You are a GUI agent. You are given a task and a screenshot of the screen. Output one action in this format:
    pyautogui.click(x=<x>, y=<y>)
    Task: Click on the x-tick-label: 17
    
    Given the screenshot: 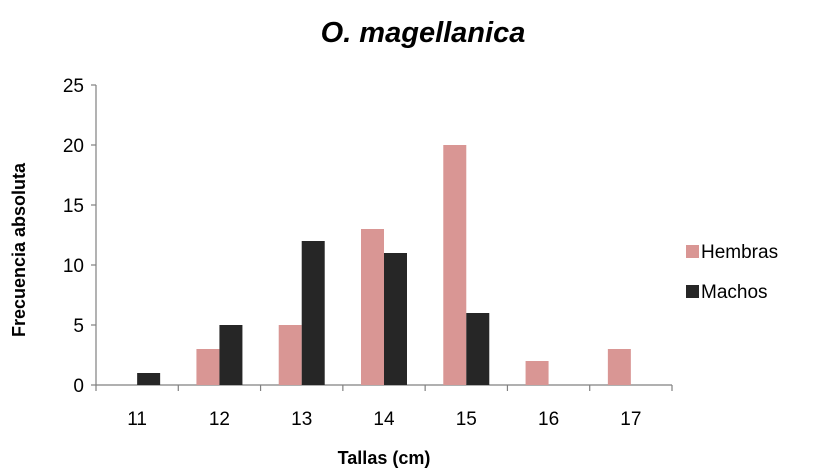 What is the action you would take?
    pyautogui.click(x=630, y=419)
    